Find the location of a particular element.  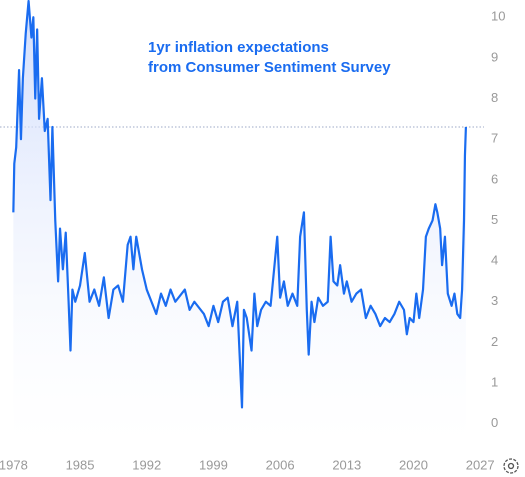

y-tick-label: 4 is located at coordinates (494, 260).